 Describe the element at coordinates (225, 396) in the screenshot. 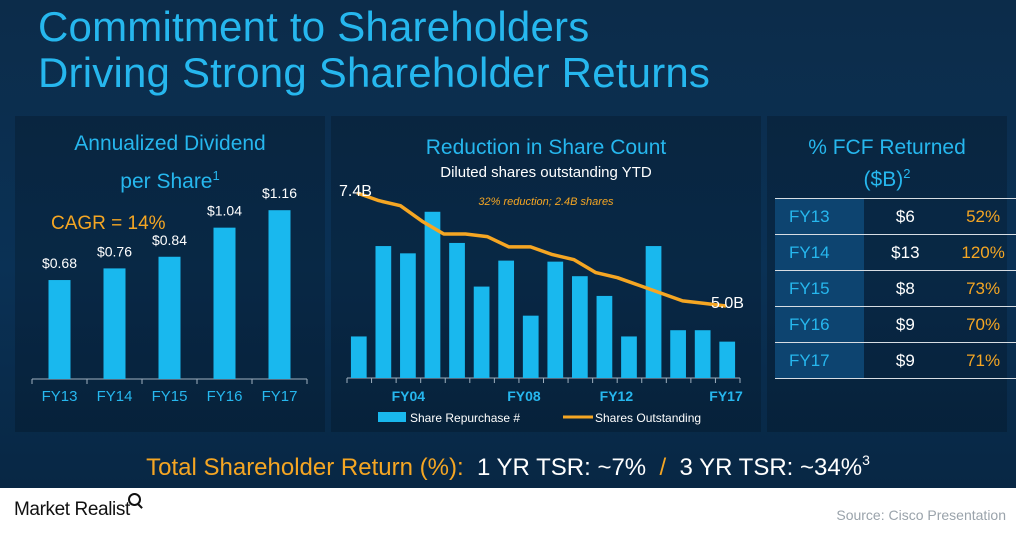

I see `dividend-tick-label: FY16` at that location.